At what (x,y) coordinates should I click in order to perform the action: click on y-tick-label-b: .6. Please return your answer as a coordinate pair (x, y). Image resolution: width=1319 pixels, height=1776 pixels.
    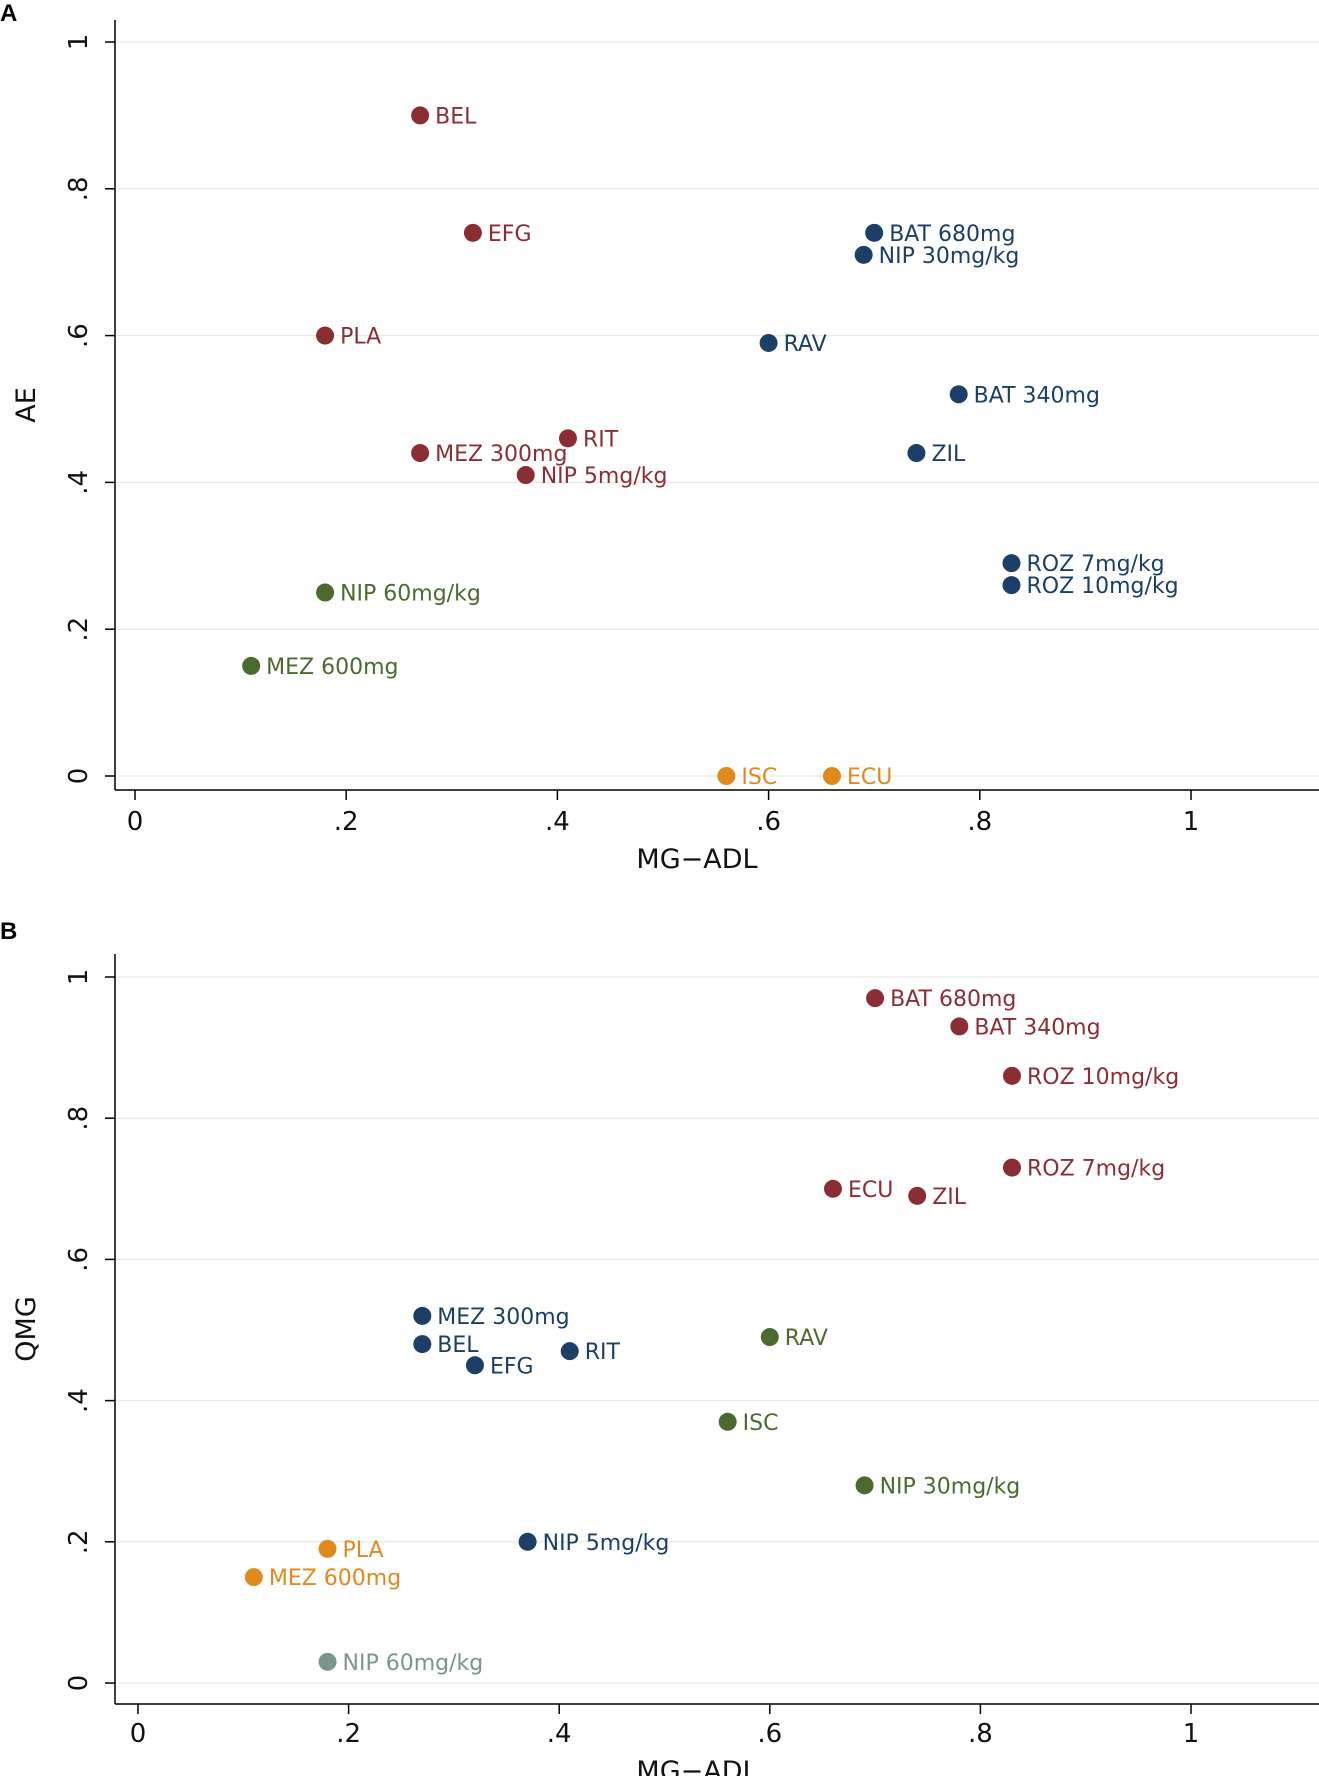
    Looking at the image, I should click on (79, 1259).